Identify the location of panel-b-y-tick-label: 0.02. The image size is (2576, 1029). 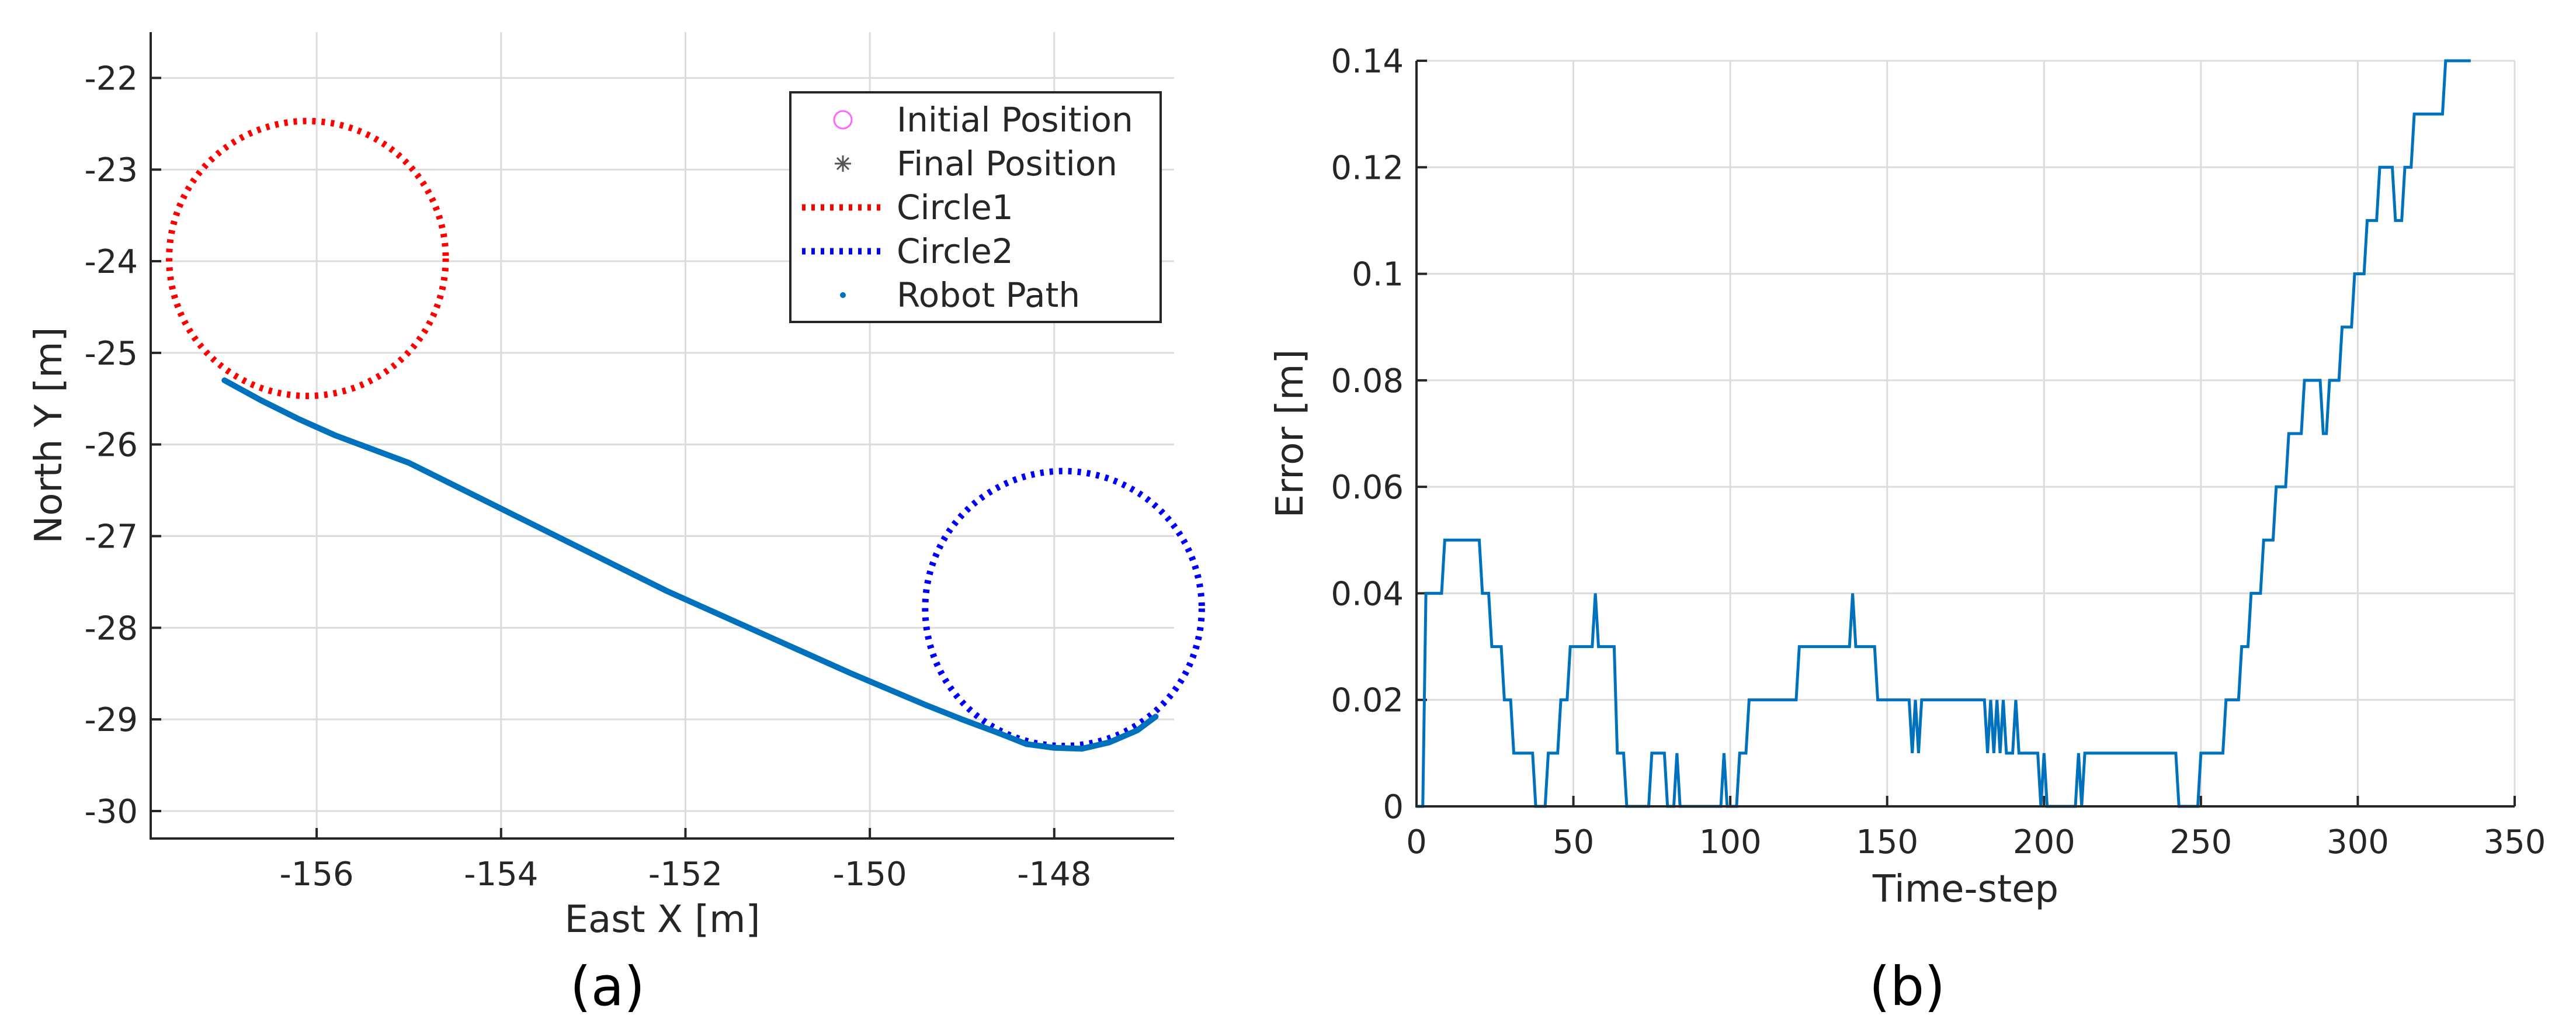
(1368, 701).